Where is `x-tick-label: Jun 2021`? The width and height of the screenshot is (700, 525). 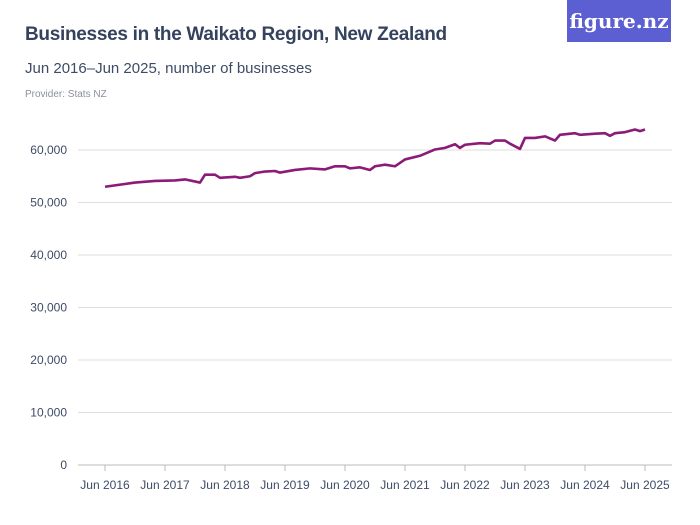
x-tick-label: Jun 2021 is located at coordinates (405, 485).